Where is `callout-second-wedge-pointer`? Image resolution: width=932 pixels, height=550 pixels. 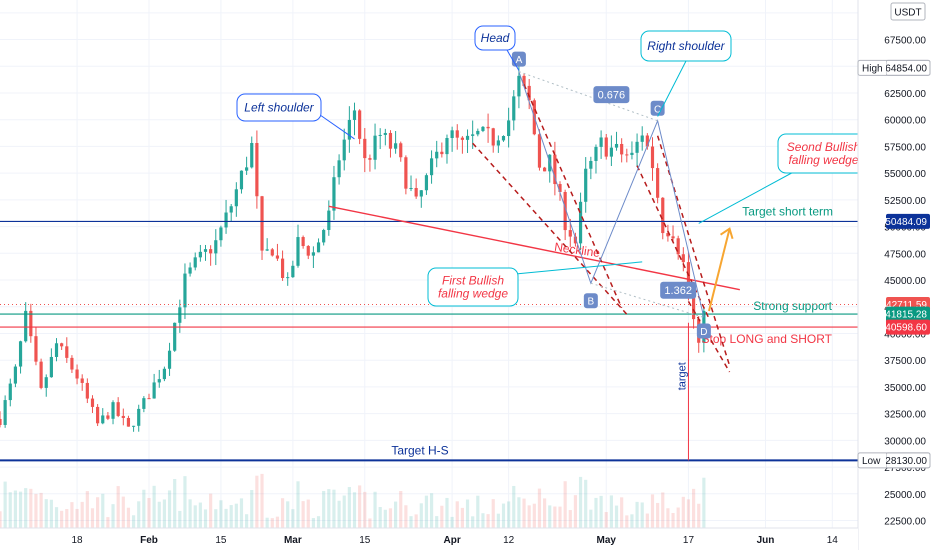 callout-second-wedge-pointer is located at coordinates (745, 198).